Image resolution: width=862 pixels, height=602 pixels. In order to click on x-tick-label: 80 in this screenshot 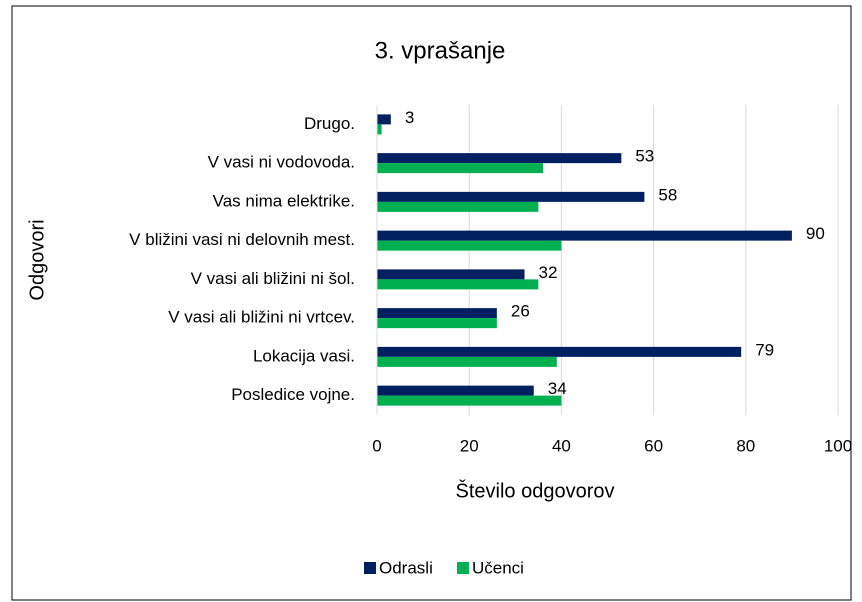, I will do `click(745, 445)`.